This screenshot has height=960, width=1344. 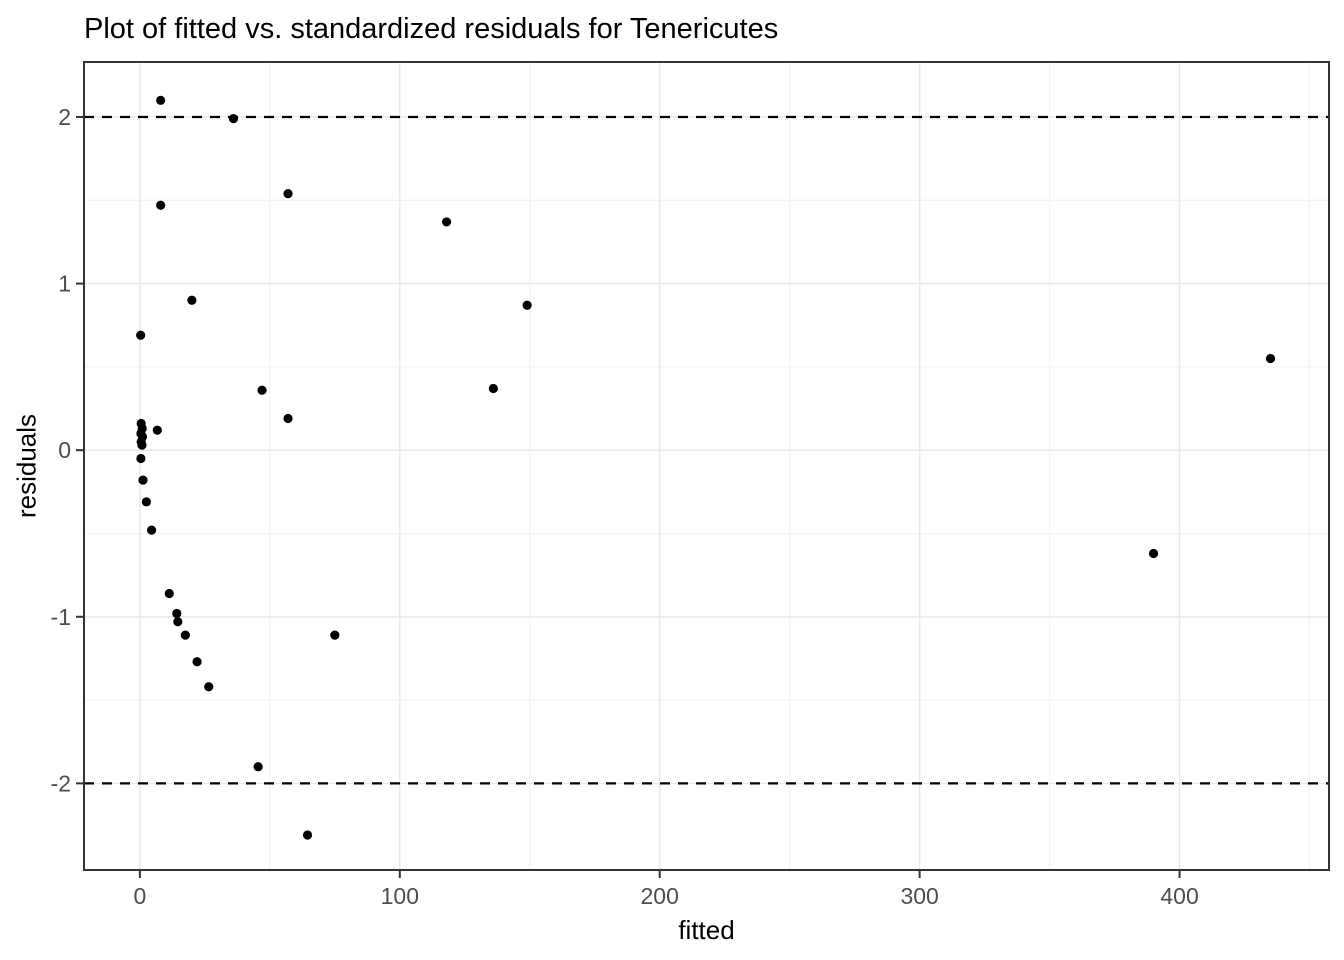 I want to click on x-tick-label: 400, so click(x=1179, y=896).